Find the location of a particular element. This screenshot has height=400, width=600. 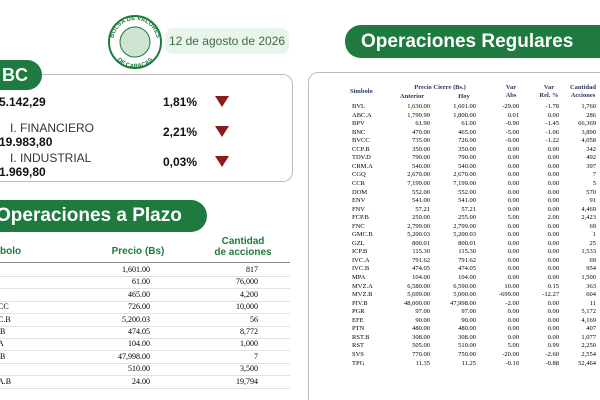

cell-symbol: BNC is located at coordinates (359, 132).